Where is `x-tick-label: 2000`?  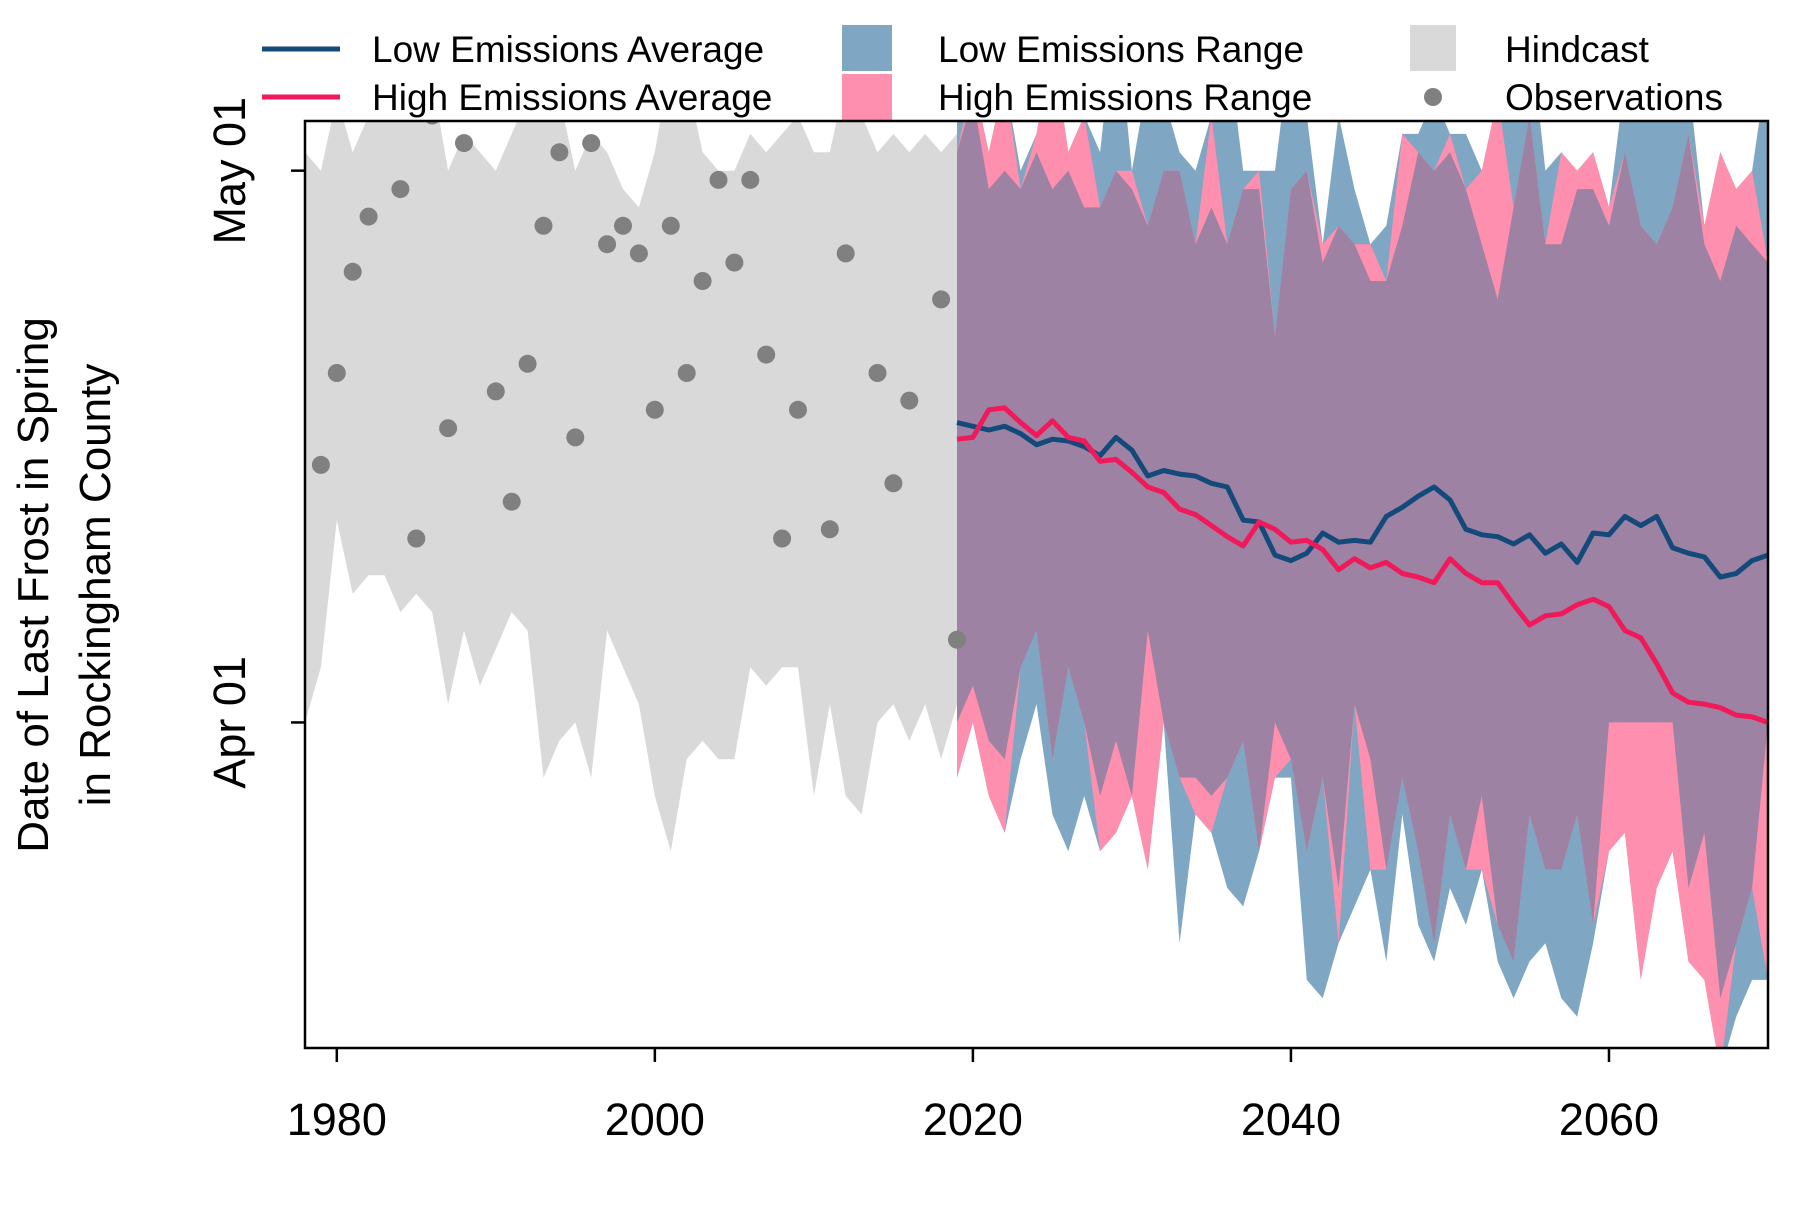 x-tick-label: 2000 is located at coordinates (655, 1119).